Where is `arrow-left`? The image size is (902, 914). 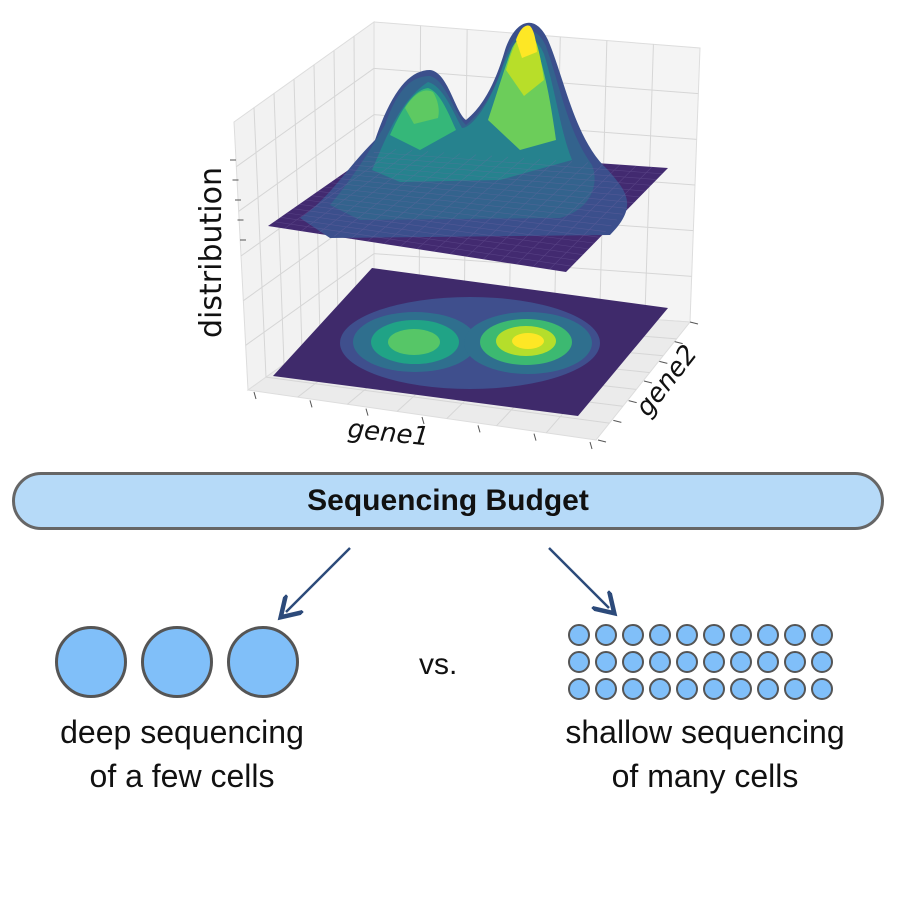 arrow-left is located at coordinates (318, 579).